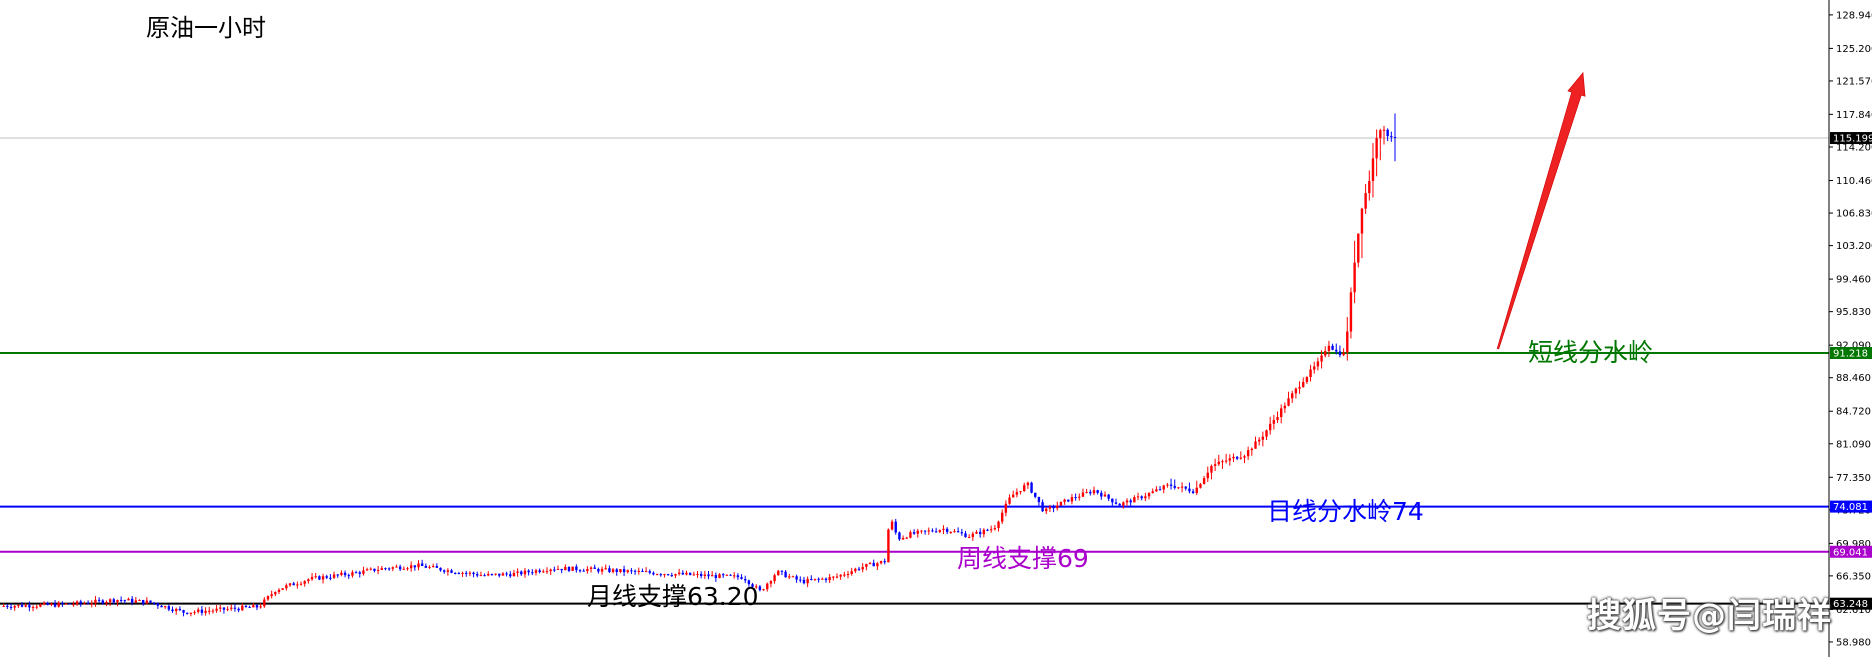 The image size is (1872, 657). I want to click on level-tag-1-bg, so click(1851, 506).